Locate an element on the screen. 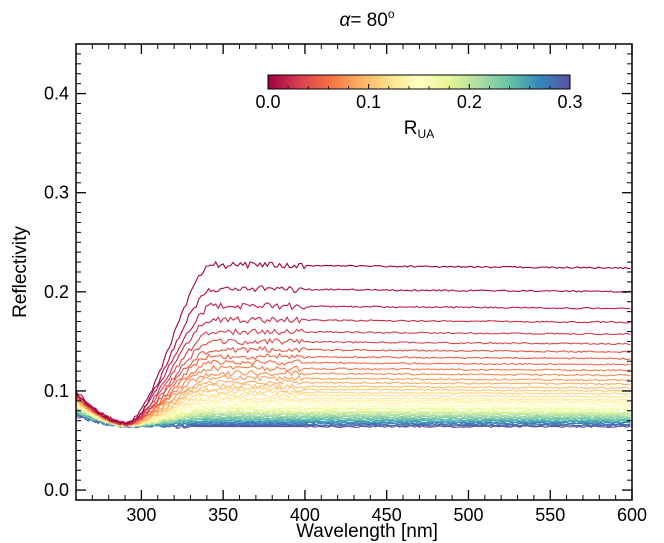 This screenshot has width=664, height=543. y-tick-label: 0.1 is located at coordinates (56, 391).